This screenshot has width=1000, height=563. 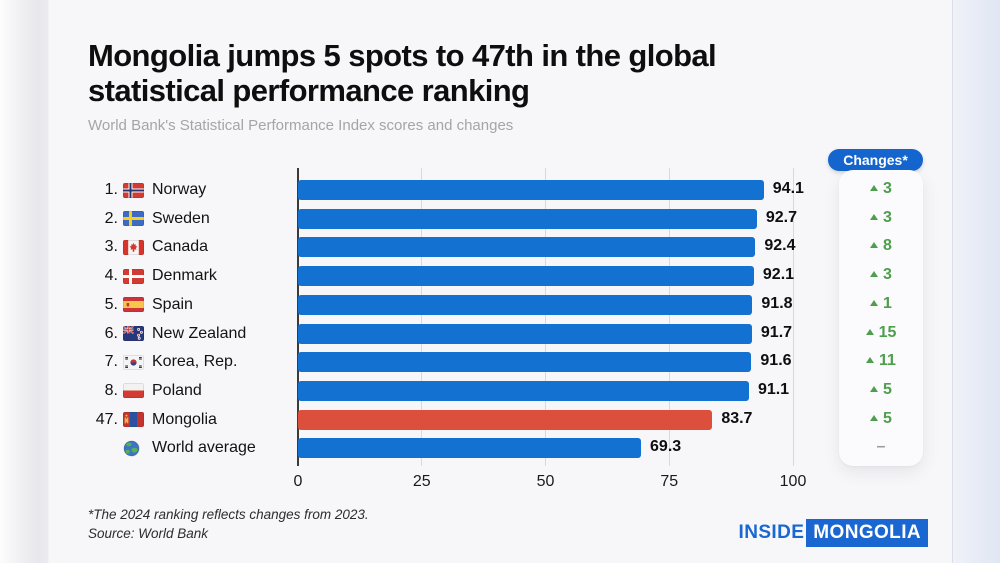 I want to click on value-label: 83.7, so click(x=737, y=418).